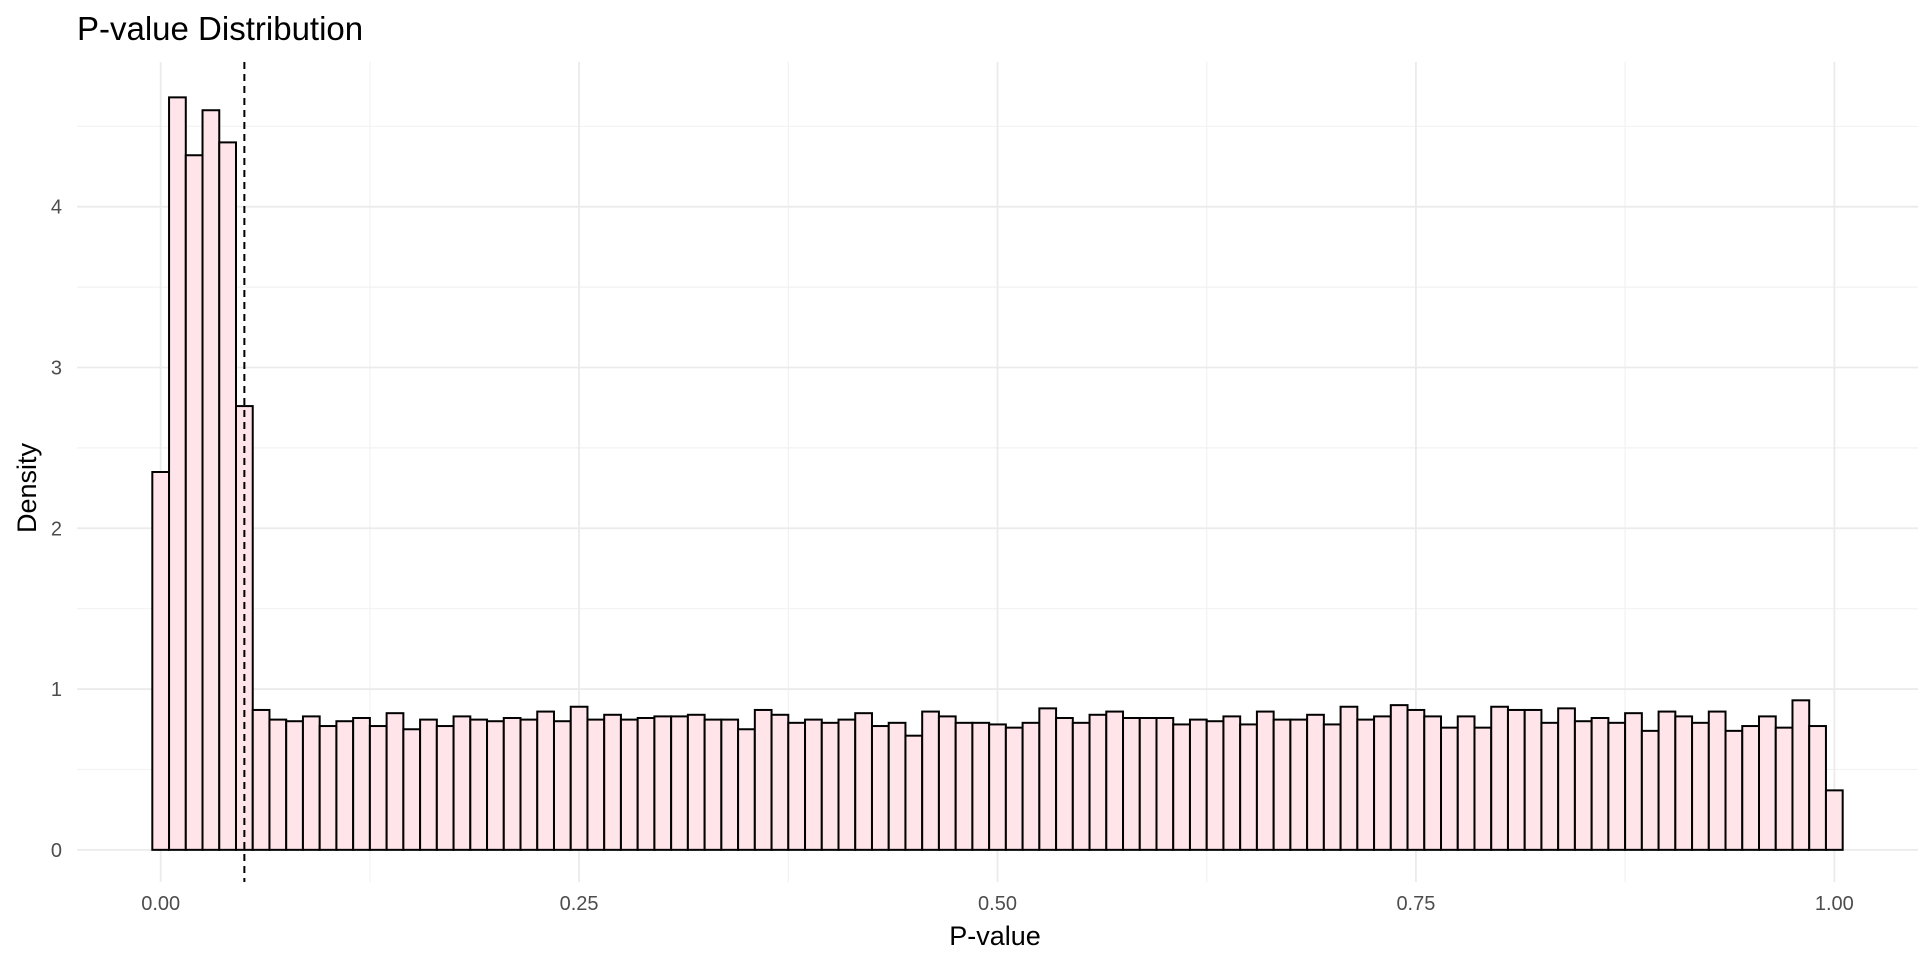  Describe the element at coordinates (56, 851) in the screenshot. I see `y-tick-label: 0` at that location.